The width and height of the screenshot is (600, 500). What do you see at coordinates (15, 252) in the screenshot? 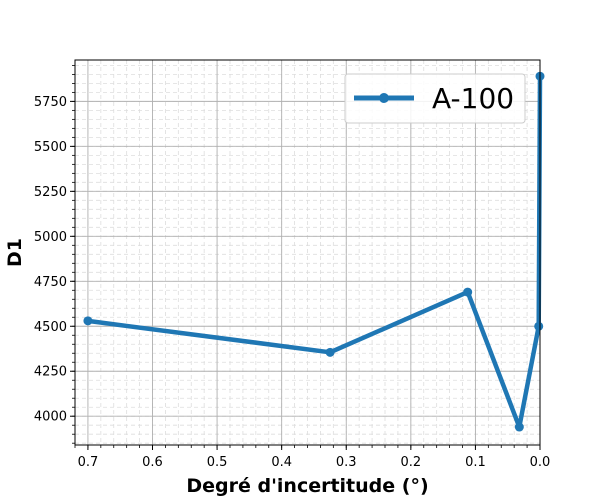
I see `y-axis-label: D1` at bounding box center [15, 252].